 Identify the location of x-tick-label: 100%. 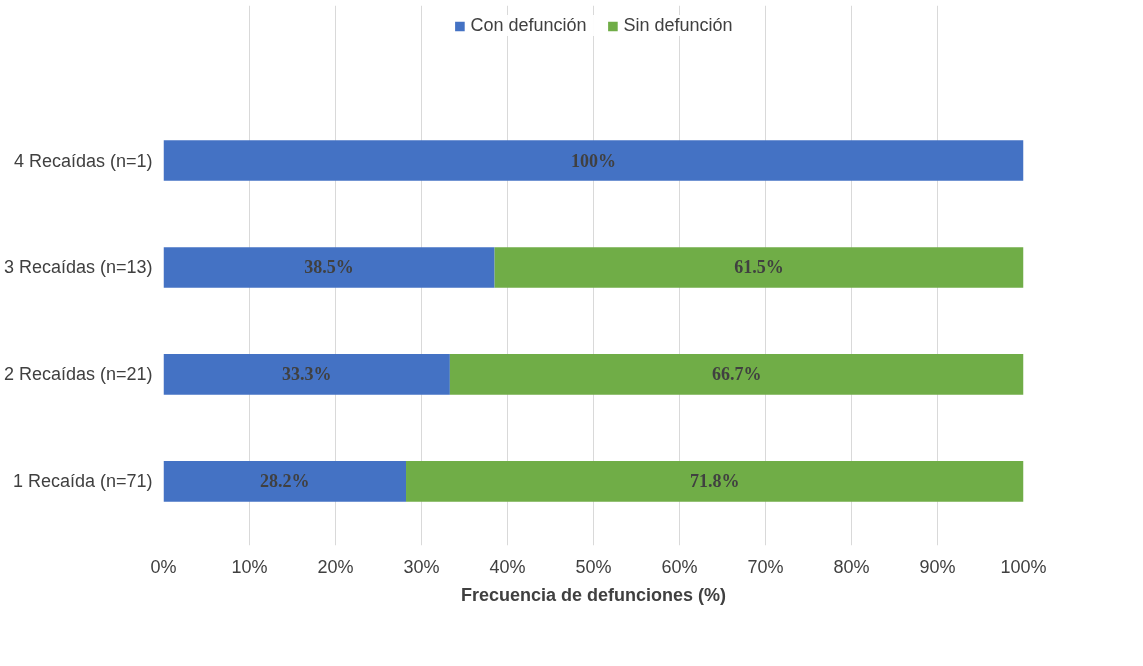
(1023, 566).